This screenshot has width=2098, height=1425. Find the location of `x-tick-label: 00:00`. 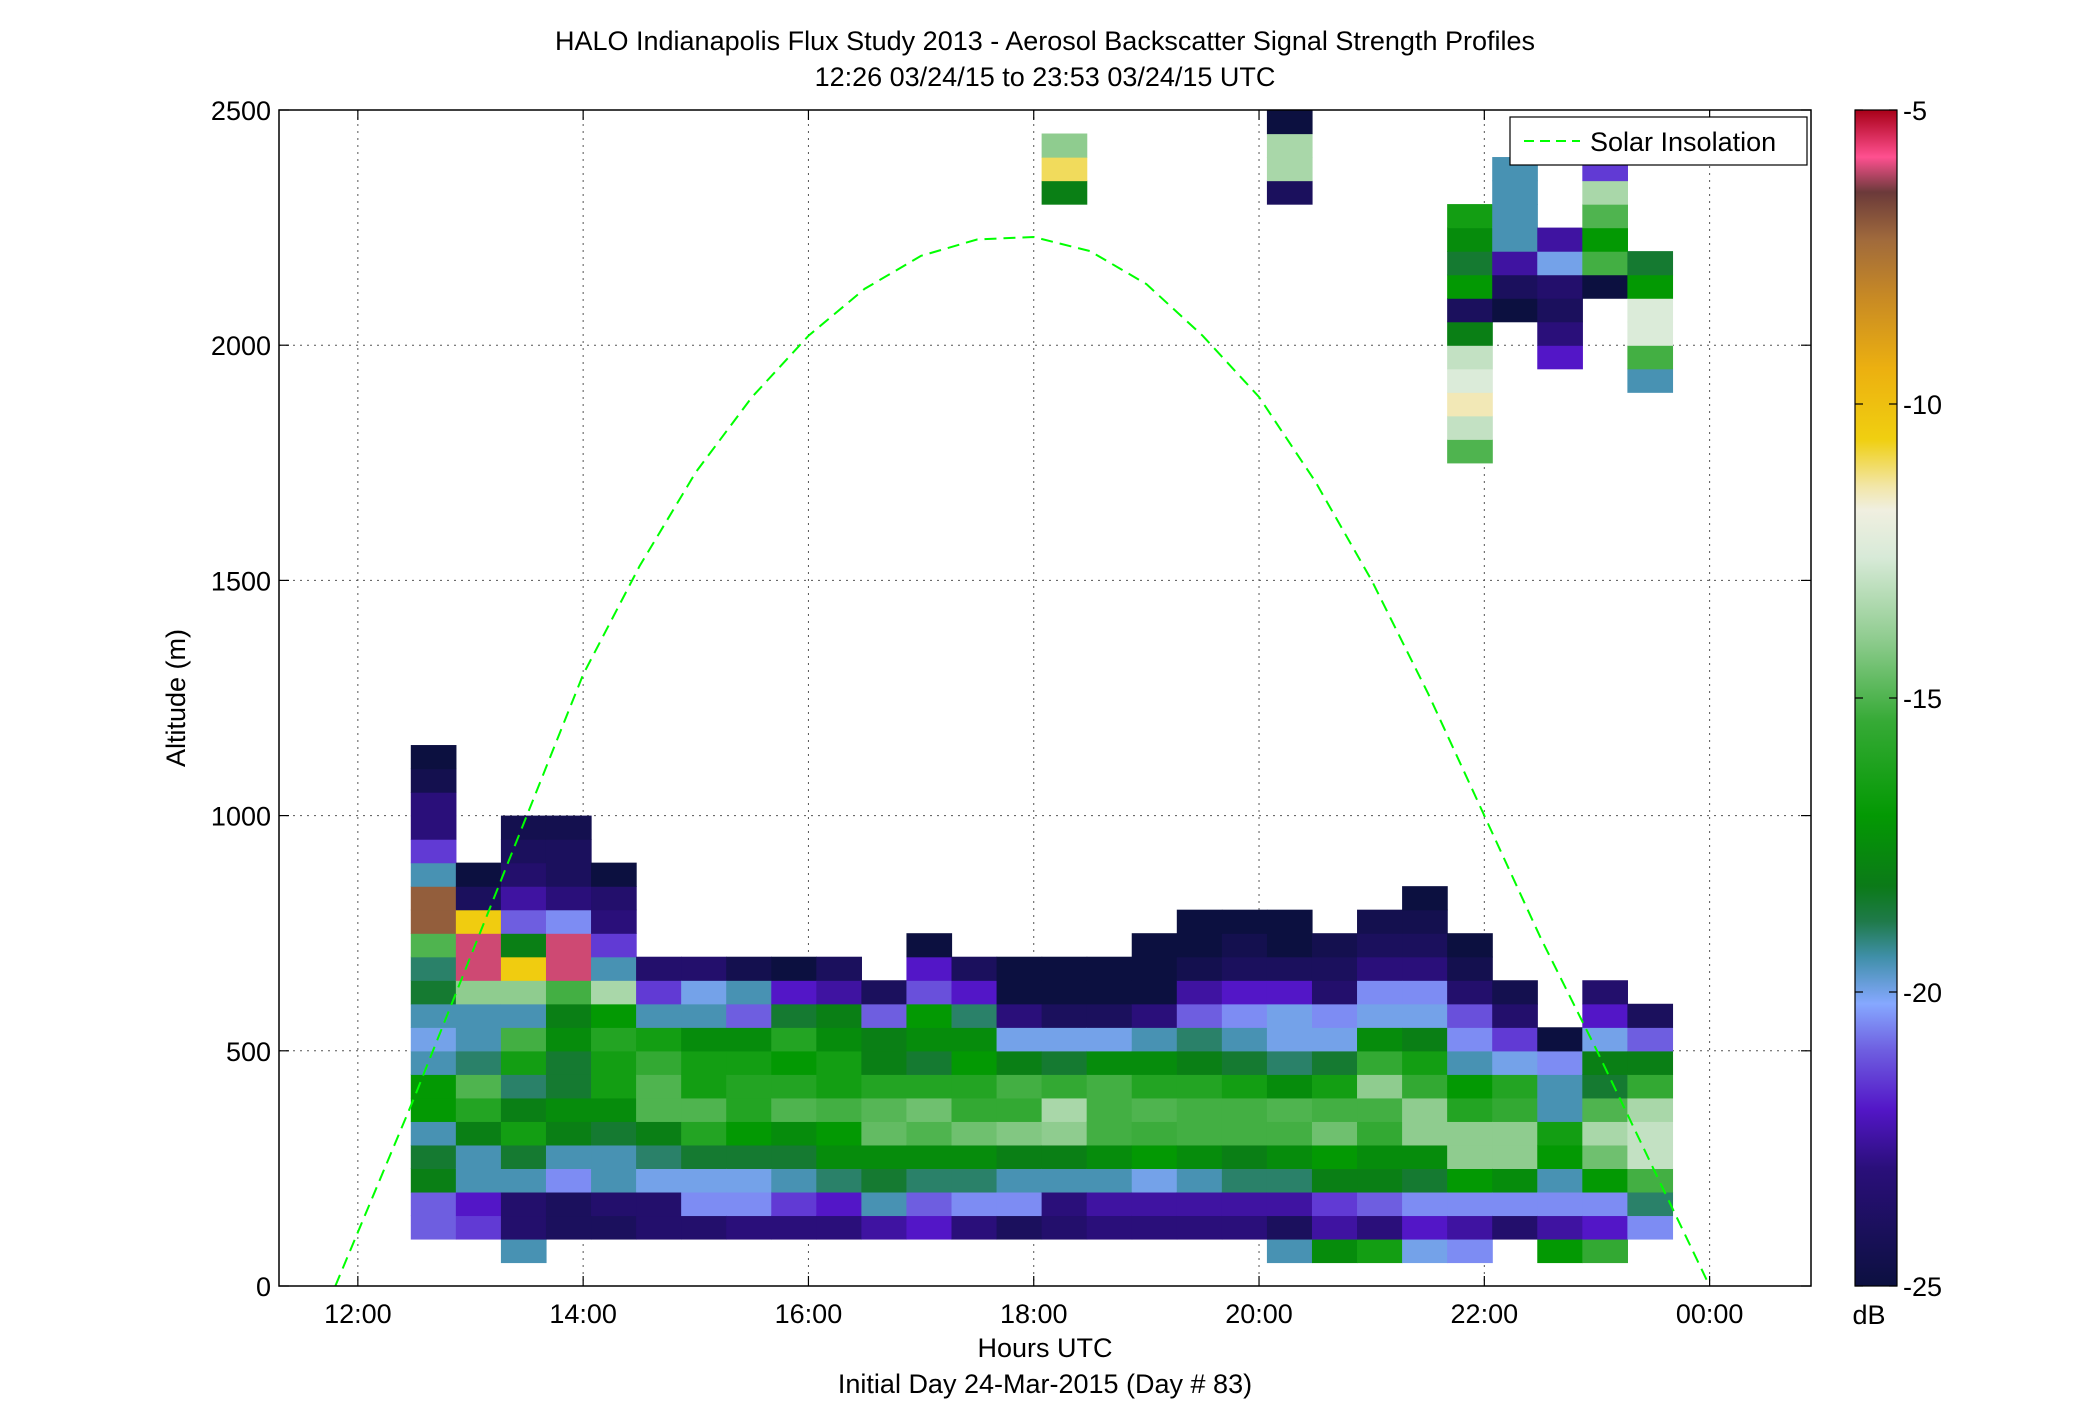

x-tick-label: 00:00 is located at coordinates (1710, 1314).